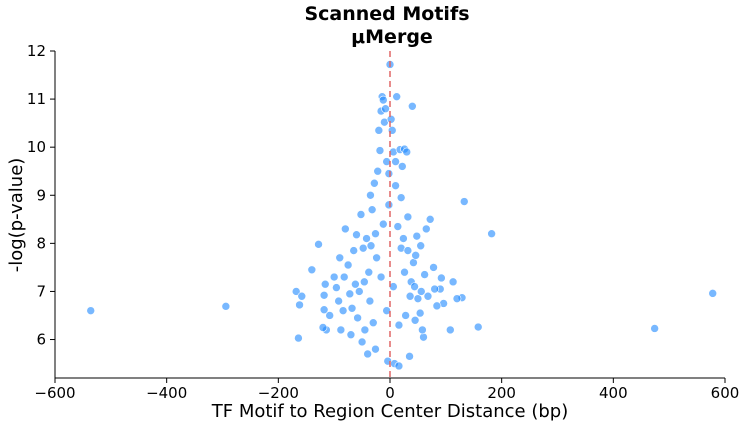 Image resolution: width=746 pixels, height=428 pixels. Describe the element at coordinates (390, 393) in the screenshot. I see `x-tick-label: 0` at that location.